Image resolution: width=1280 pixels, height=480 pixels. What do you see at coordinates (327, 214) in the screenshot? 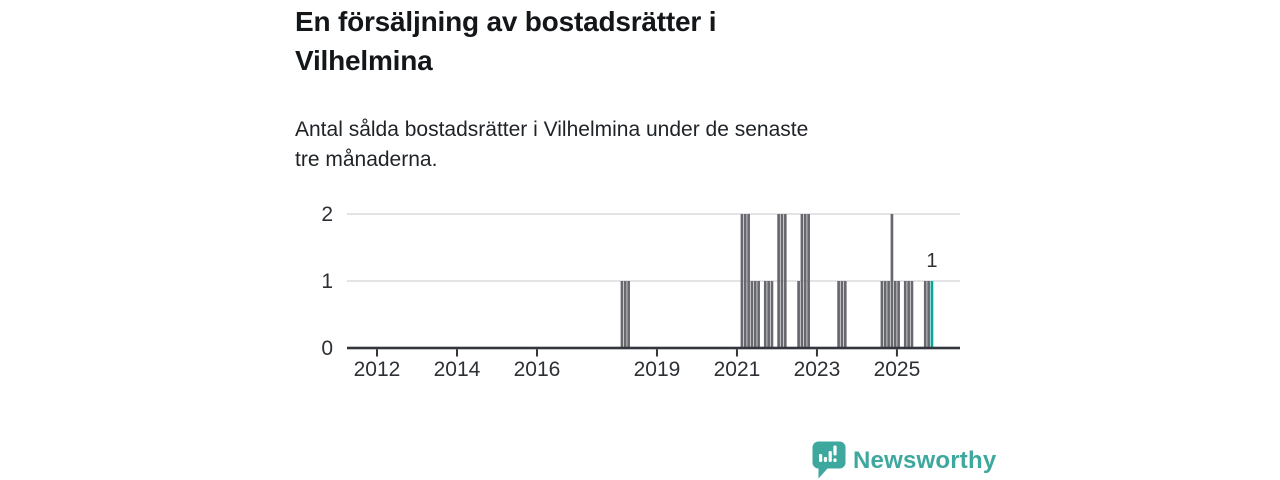
I see `y-axis-label: 2` at bounding box center [327, 214].